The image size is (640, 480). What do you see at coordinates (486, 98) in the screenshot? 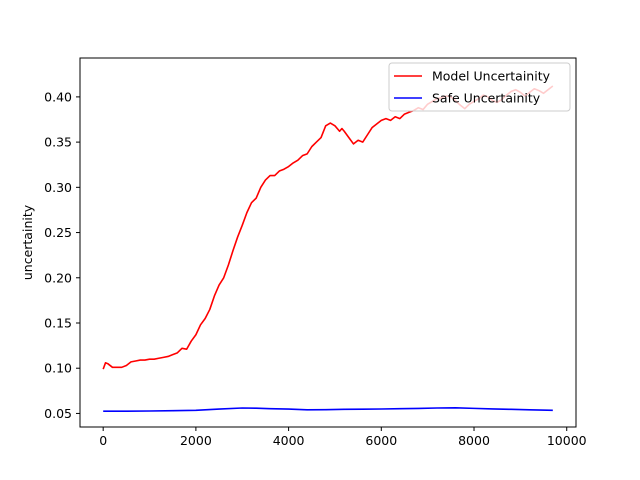
I see `legend-label-1: Safe Uncertainity` at bounding box center [486, 98].